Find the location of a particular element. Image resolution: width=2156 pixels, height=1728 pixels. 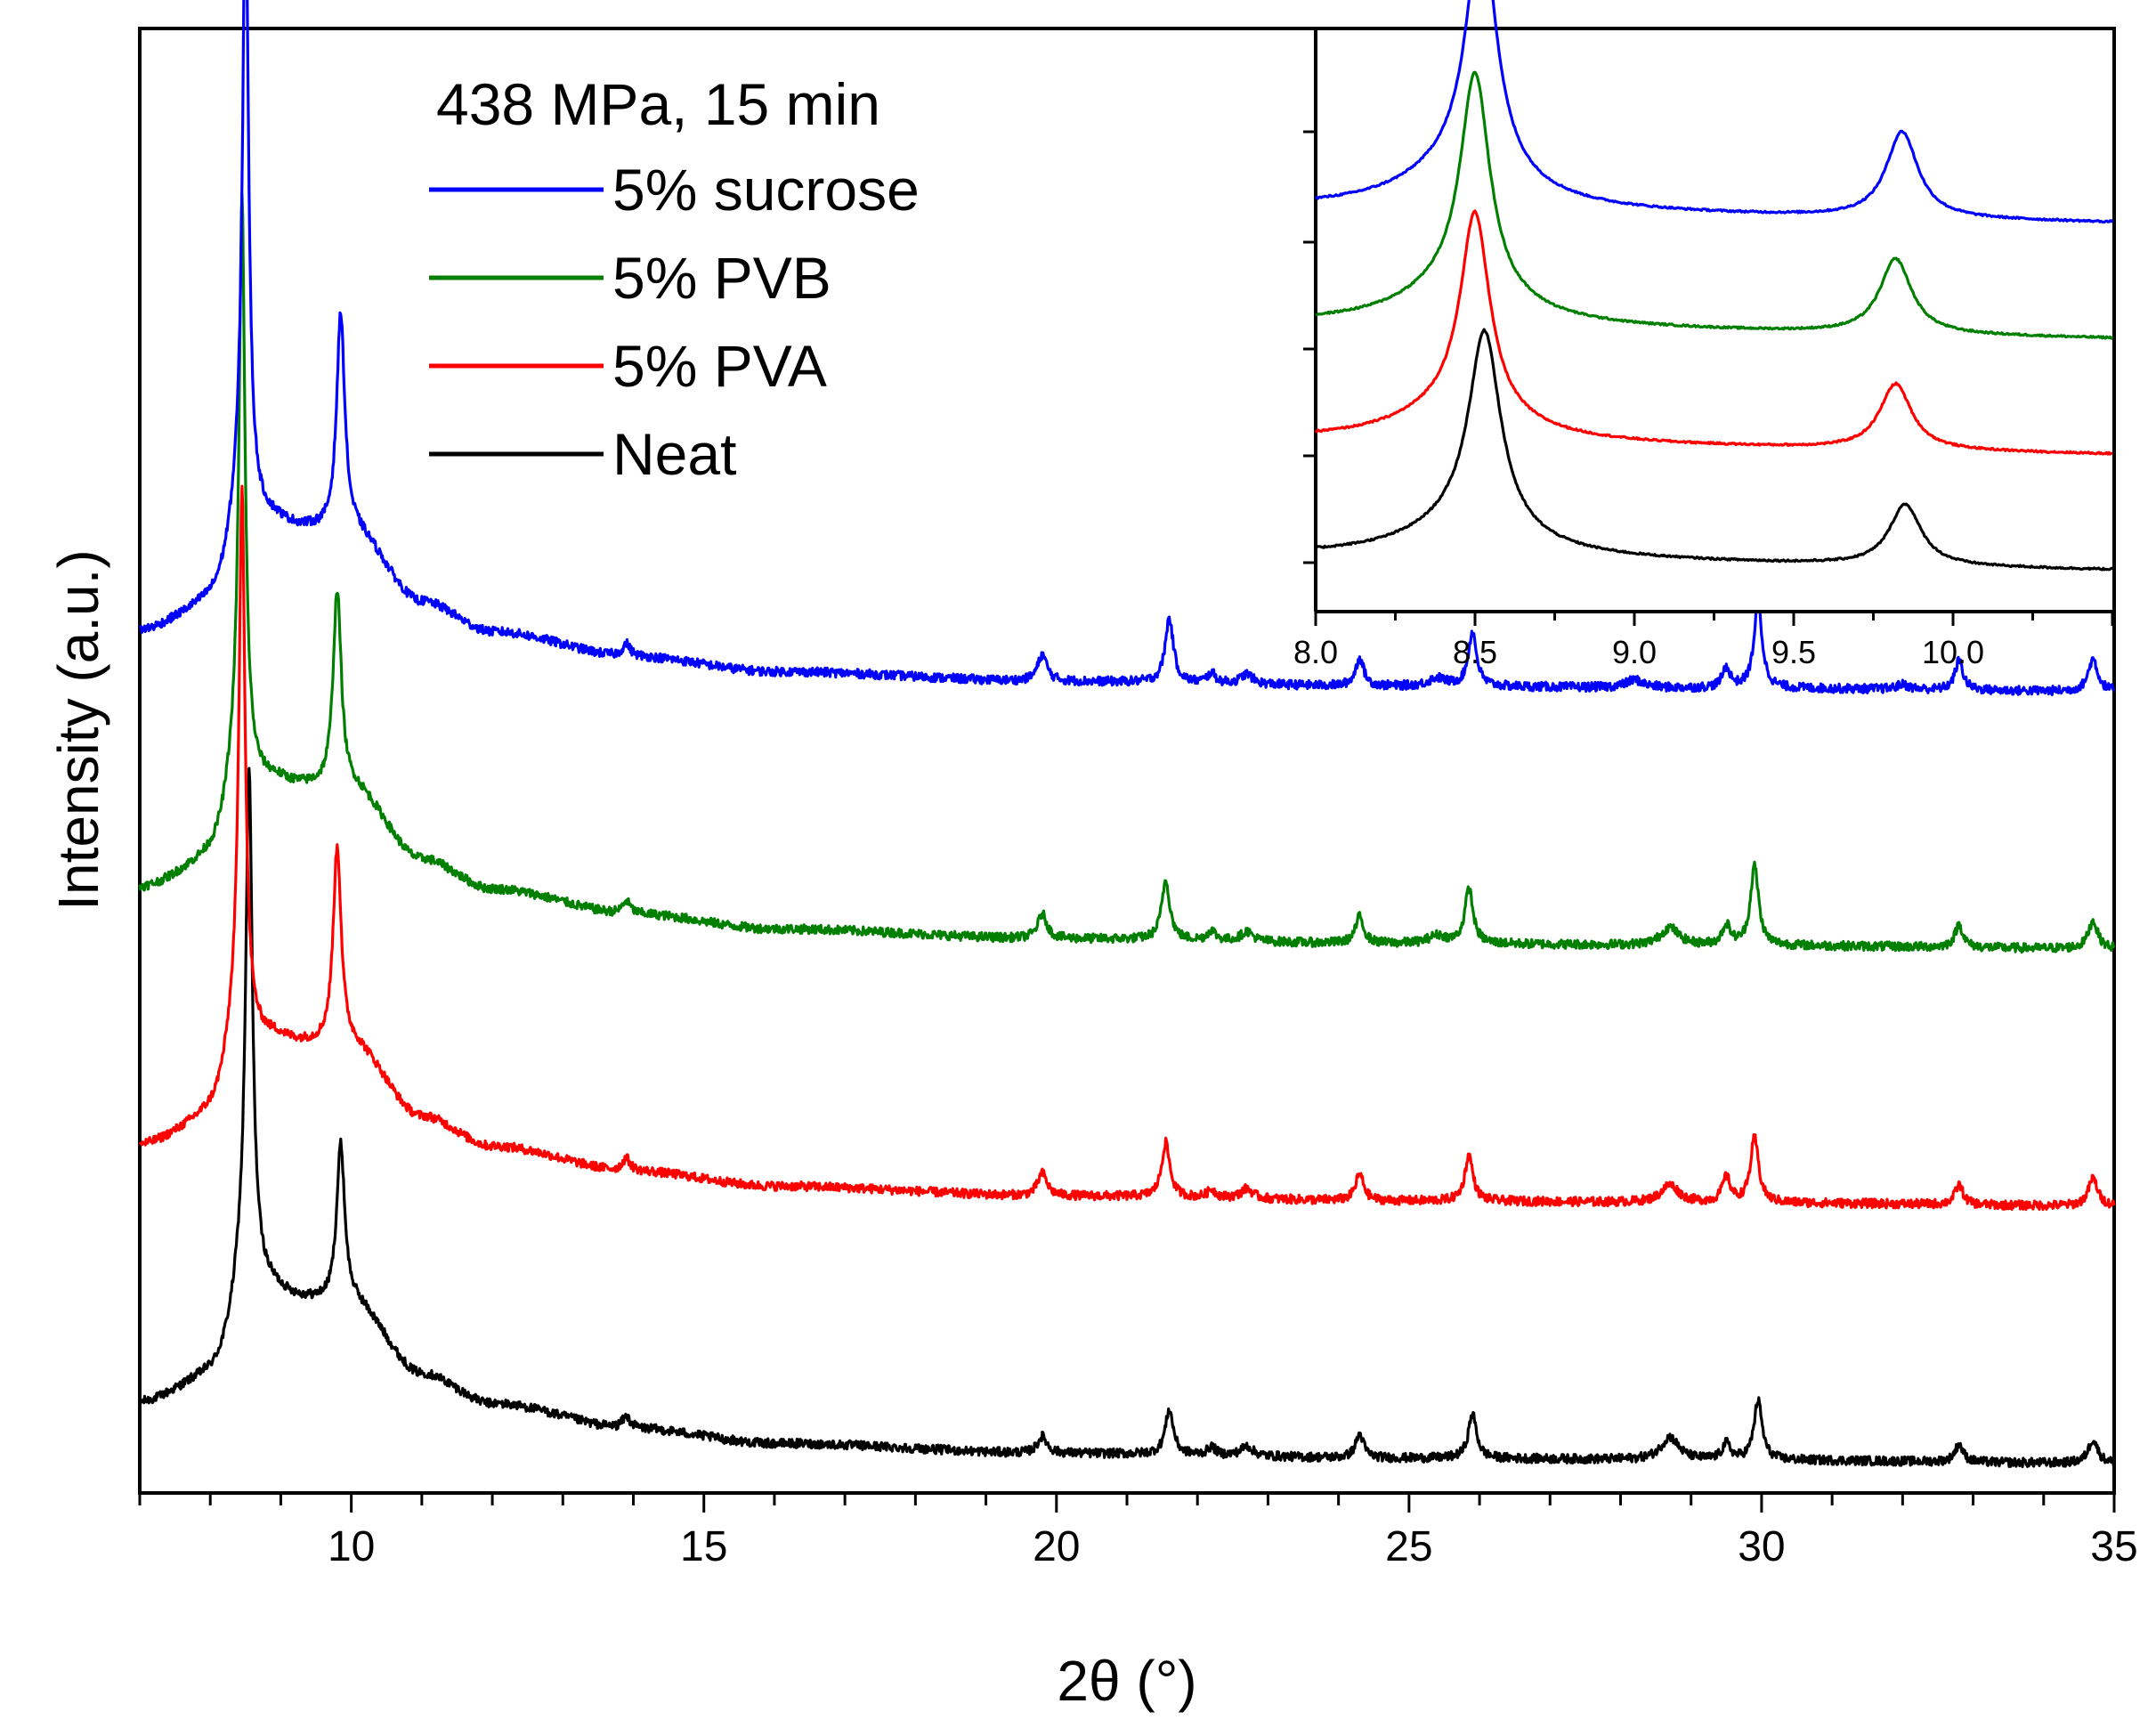

inset-series-line-5pct-pvb is located at coordinates (1714, 205).